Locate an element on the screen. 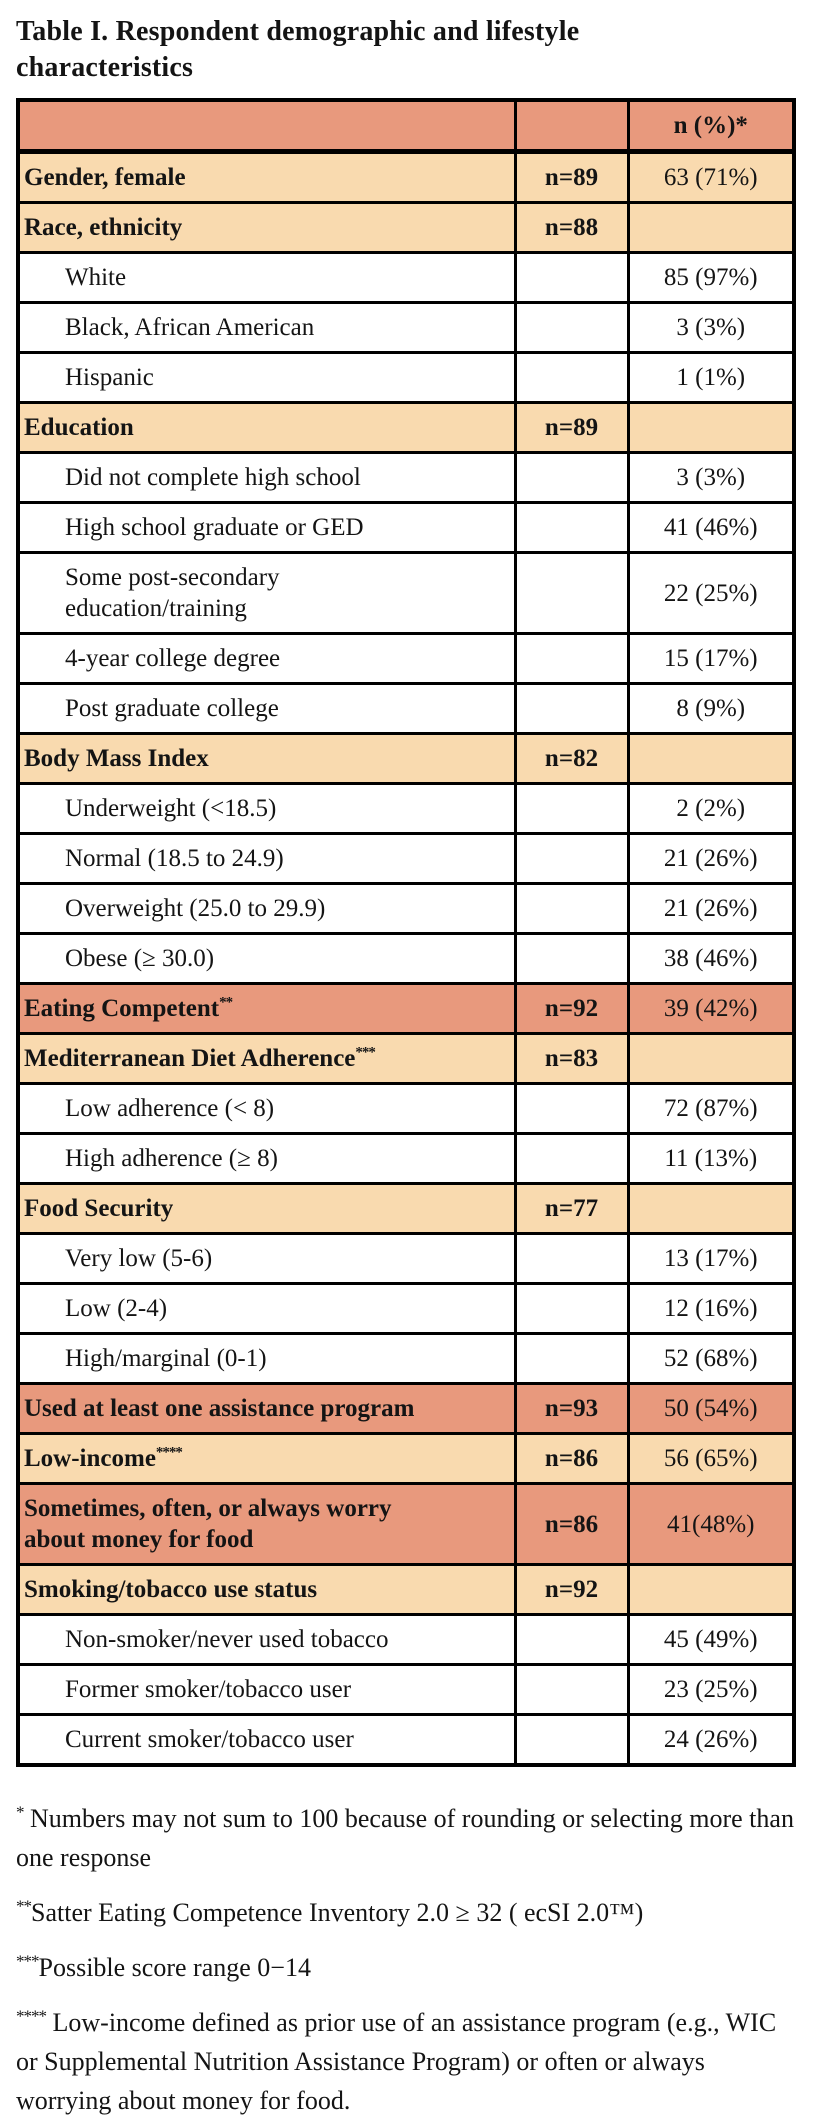 The width and height of the screenshot is (814, 2120). table-row: Body Mass Index n=82 is located at coordinates (406, 758).